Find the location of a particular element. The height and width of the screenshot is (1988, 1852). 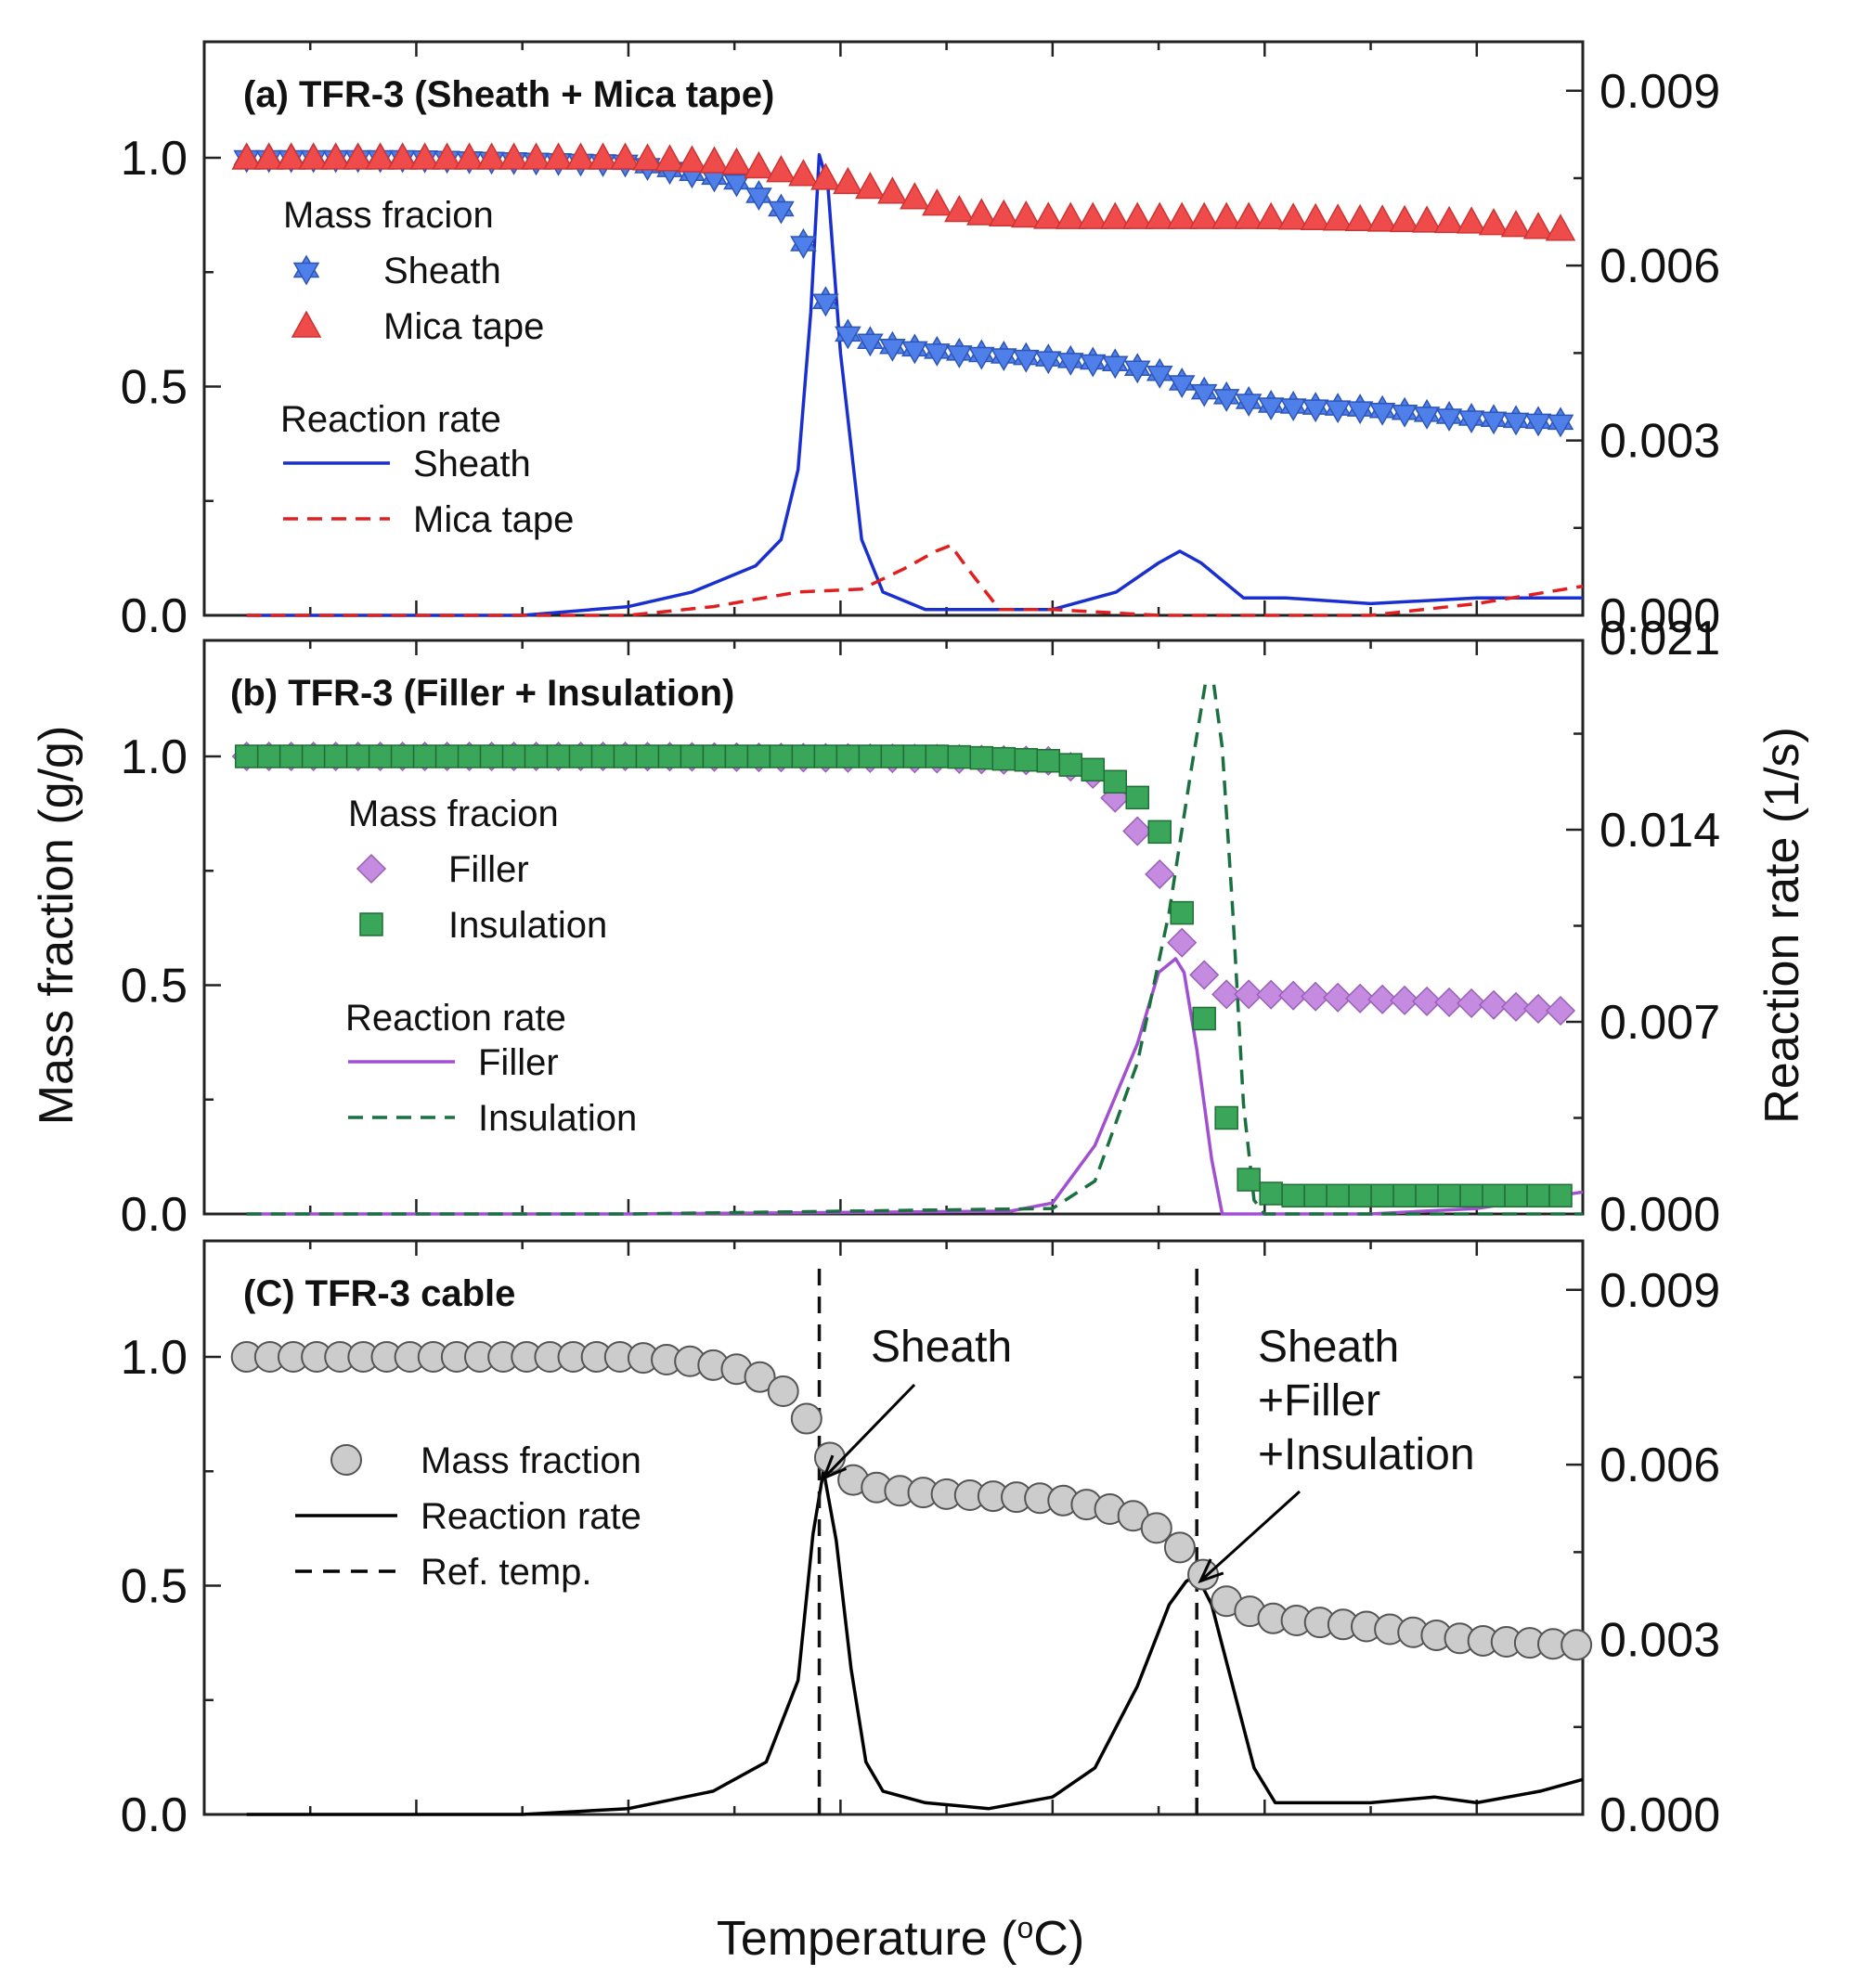

legend: Mass fraction Reaction rate Ref. temp. is located at coordinates (468, 1516).